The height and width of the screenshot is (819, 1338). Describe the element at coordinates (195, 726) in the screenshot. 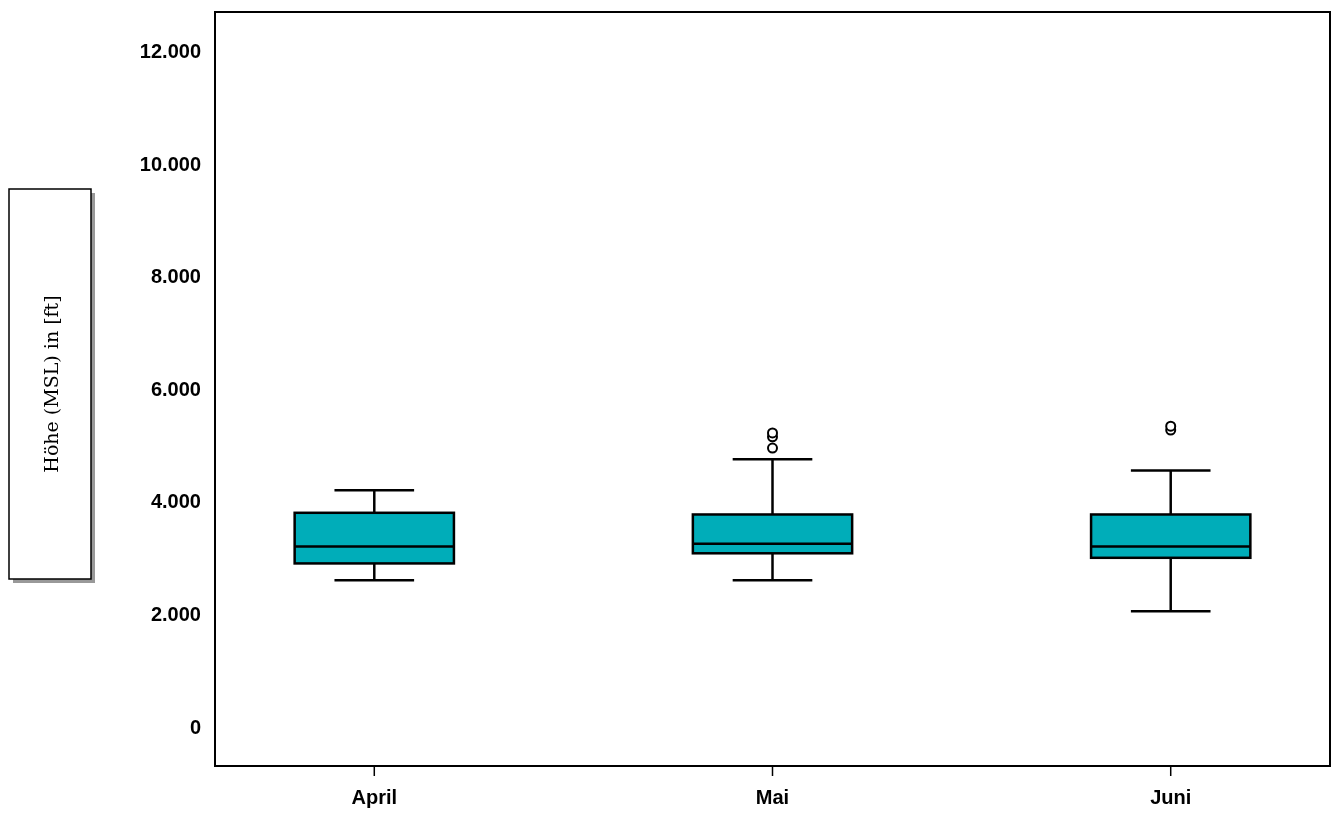

I see `y-tick-label: 0` at that location.